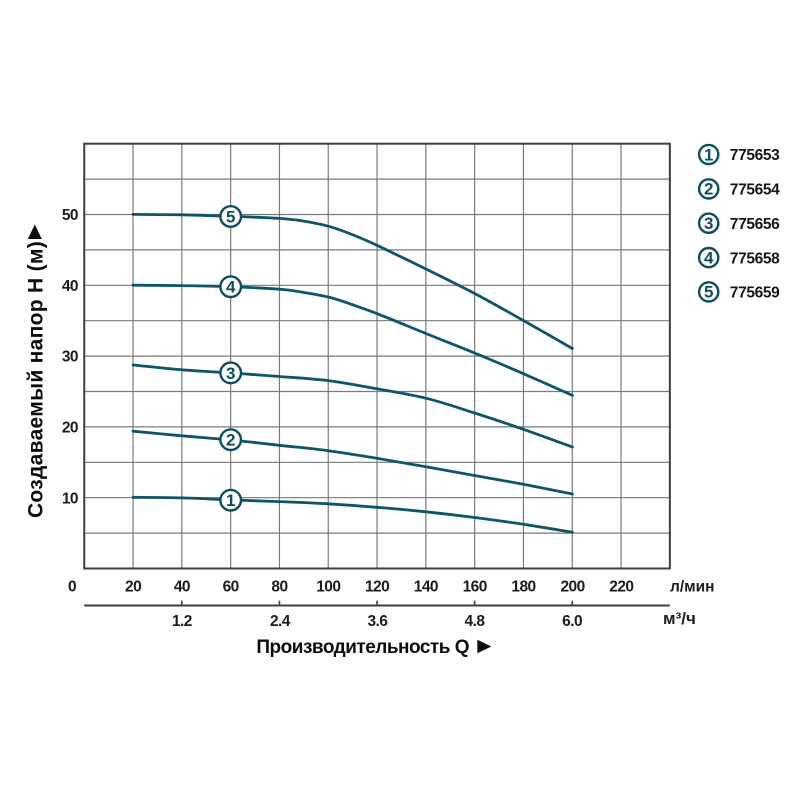 The width and height of the screenshot is (800, 800). I want to click on svg-text: 2.4, so click(280, 621).